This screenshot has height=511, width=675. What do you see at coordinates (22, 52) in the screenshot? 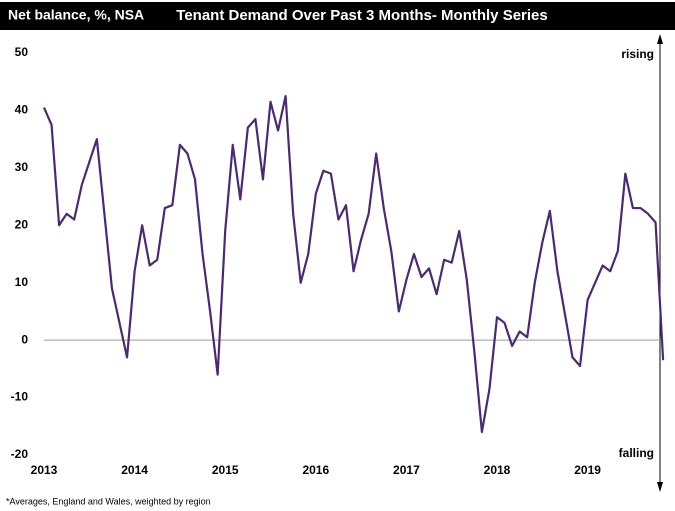
I see `y-tick-label: 50` at bounding box center [22, 52].